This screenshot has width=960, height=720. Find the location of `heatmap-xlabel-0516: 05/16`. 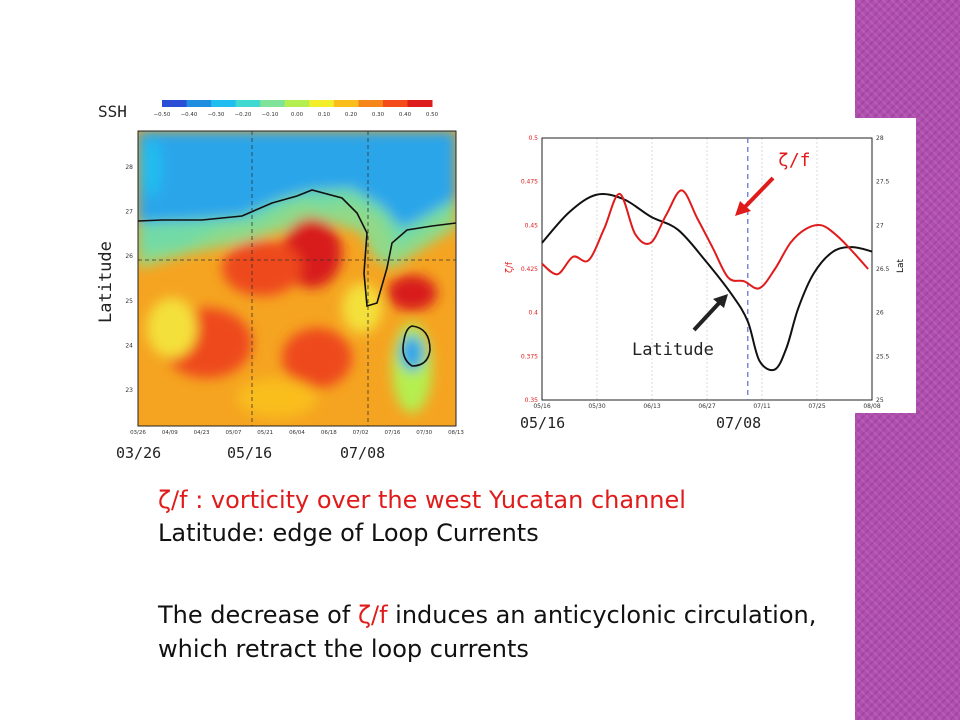

heatmap-xlabel-0516: 05/16 is located at coordinates (250, 453).